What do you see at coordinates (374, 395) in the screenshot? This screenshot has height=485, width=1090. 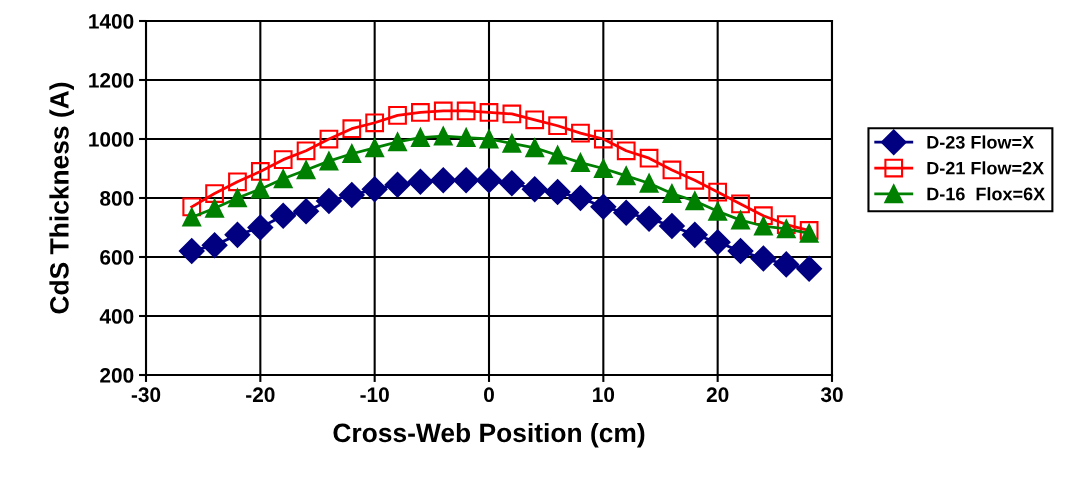 I see `x-tick-label: -10` at bounding box center [374, 395].